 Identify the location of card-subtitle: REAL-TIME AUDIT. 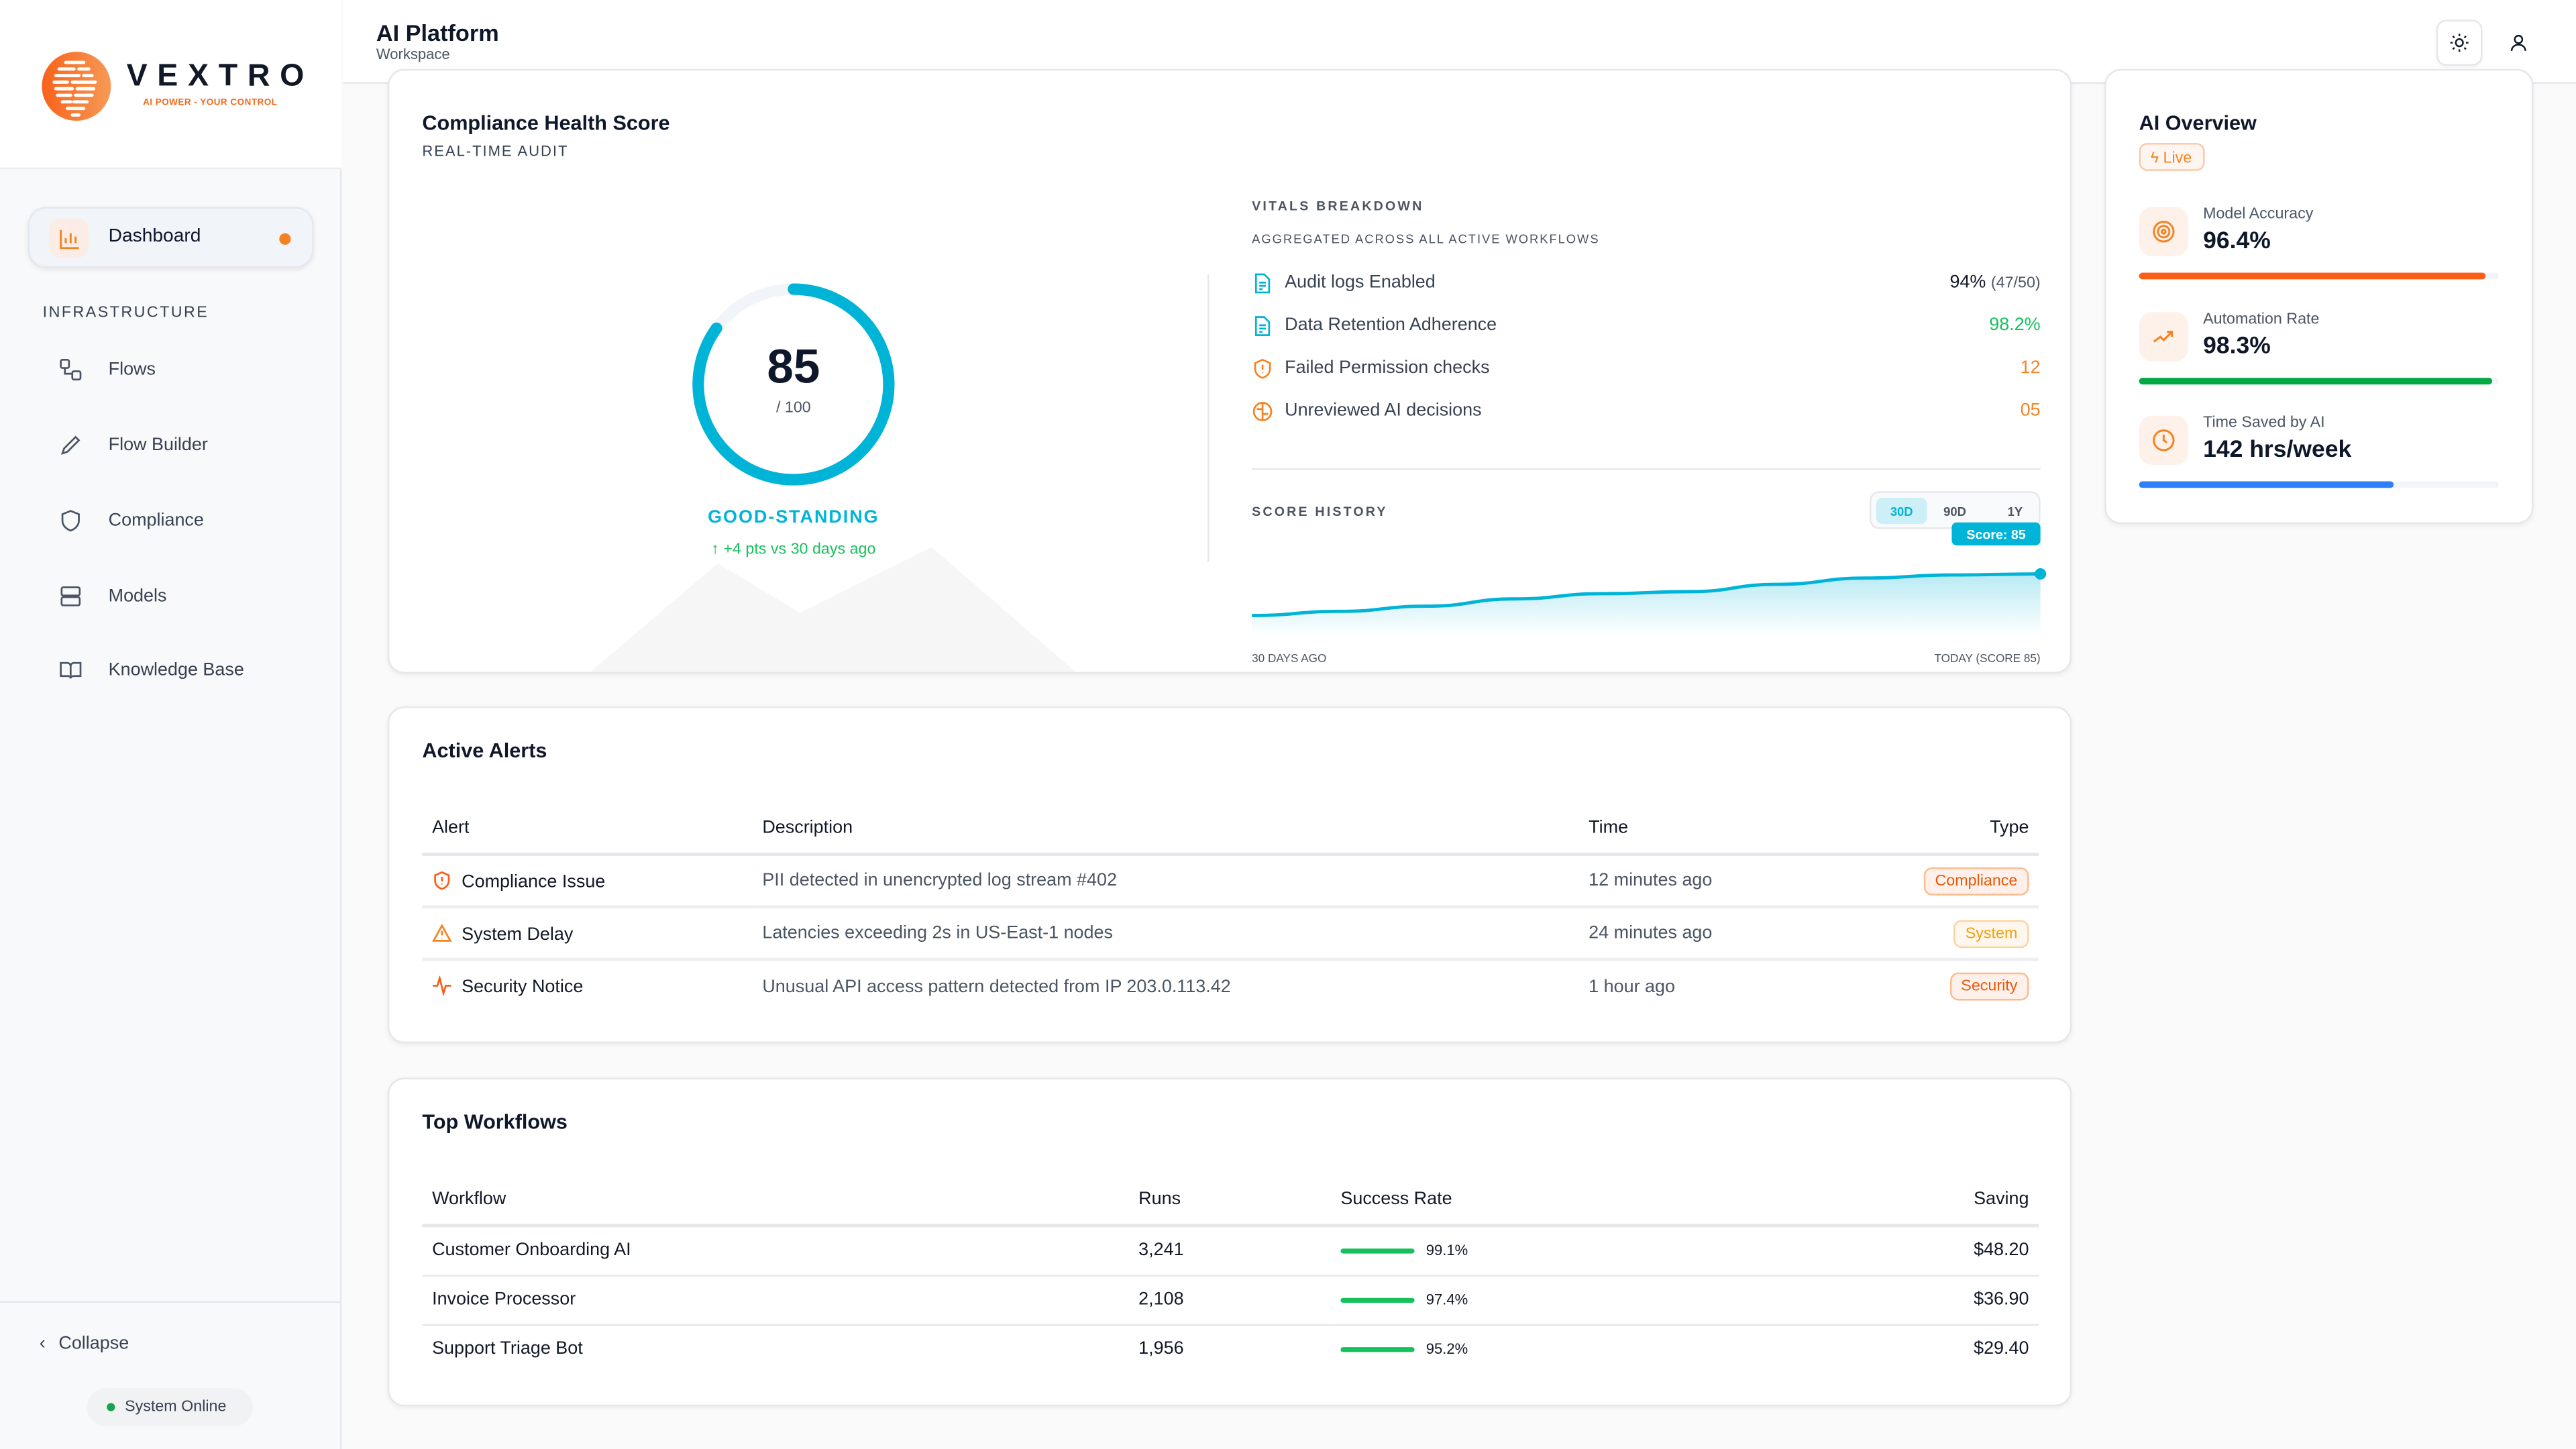
(495, 151).